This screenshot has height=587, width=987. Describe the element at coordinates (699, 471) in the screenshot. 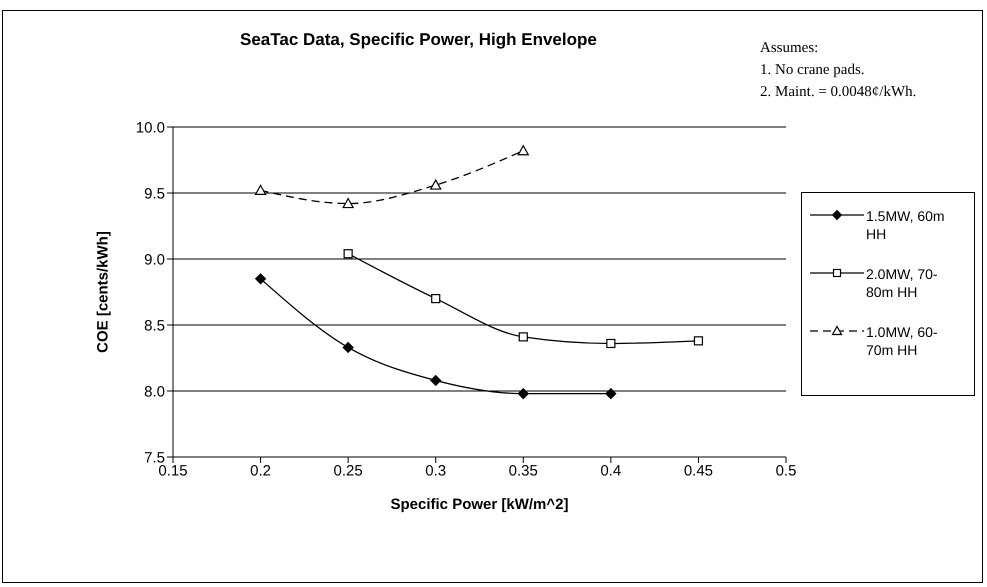

I see `x-tick-label: 0.45` at that location.